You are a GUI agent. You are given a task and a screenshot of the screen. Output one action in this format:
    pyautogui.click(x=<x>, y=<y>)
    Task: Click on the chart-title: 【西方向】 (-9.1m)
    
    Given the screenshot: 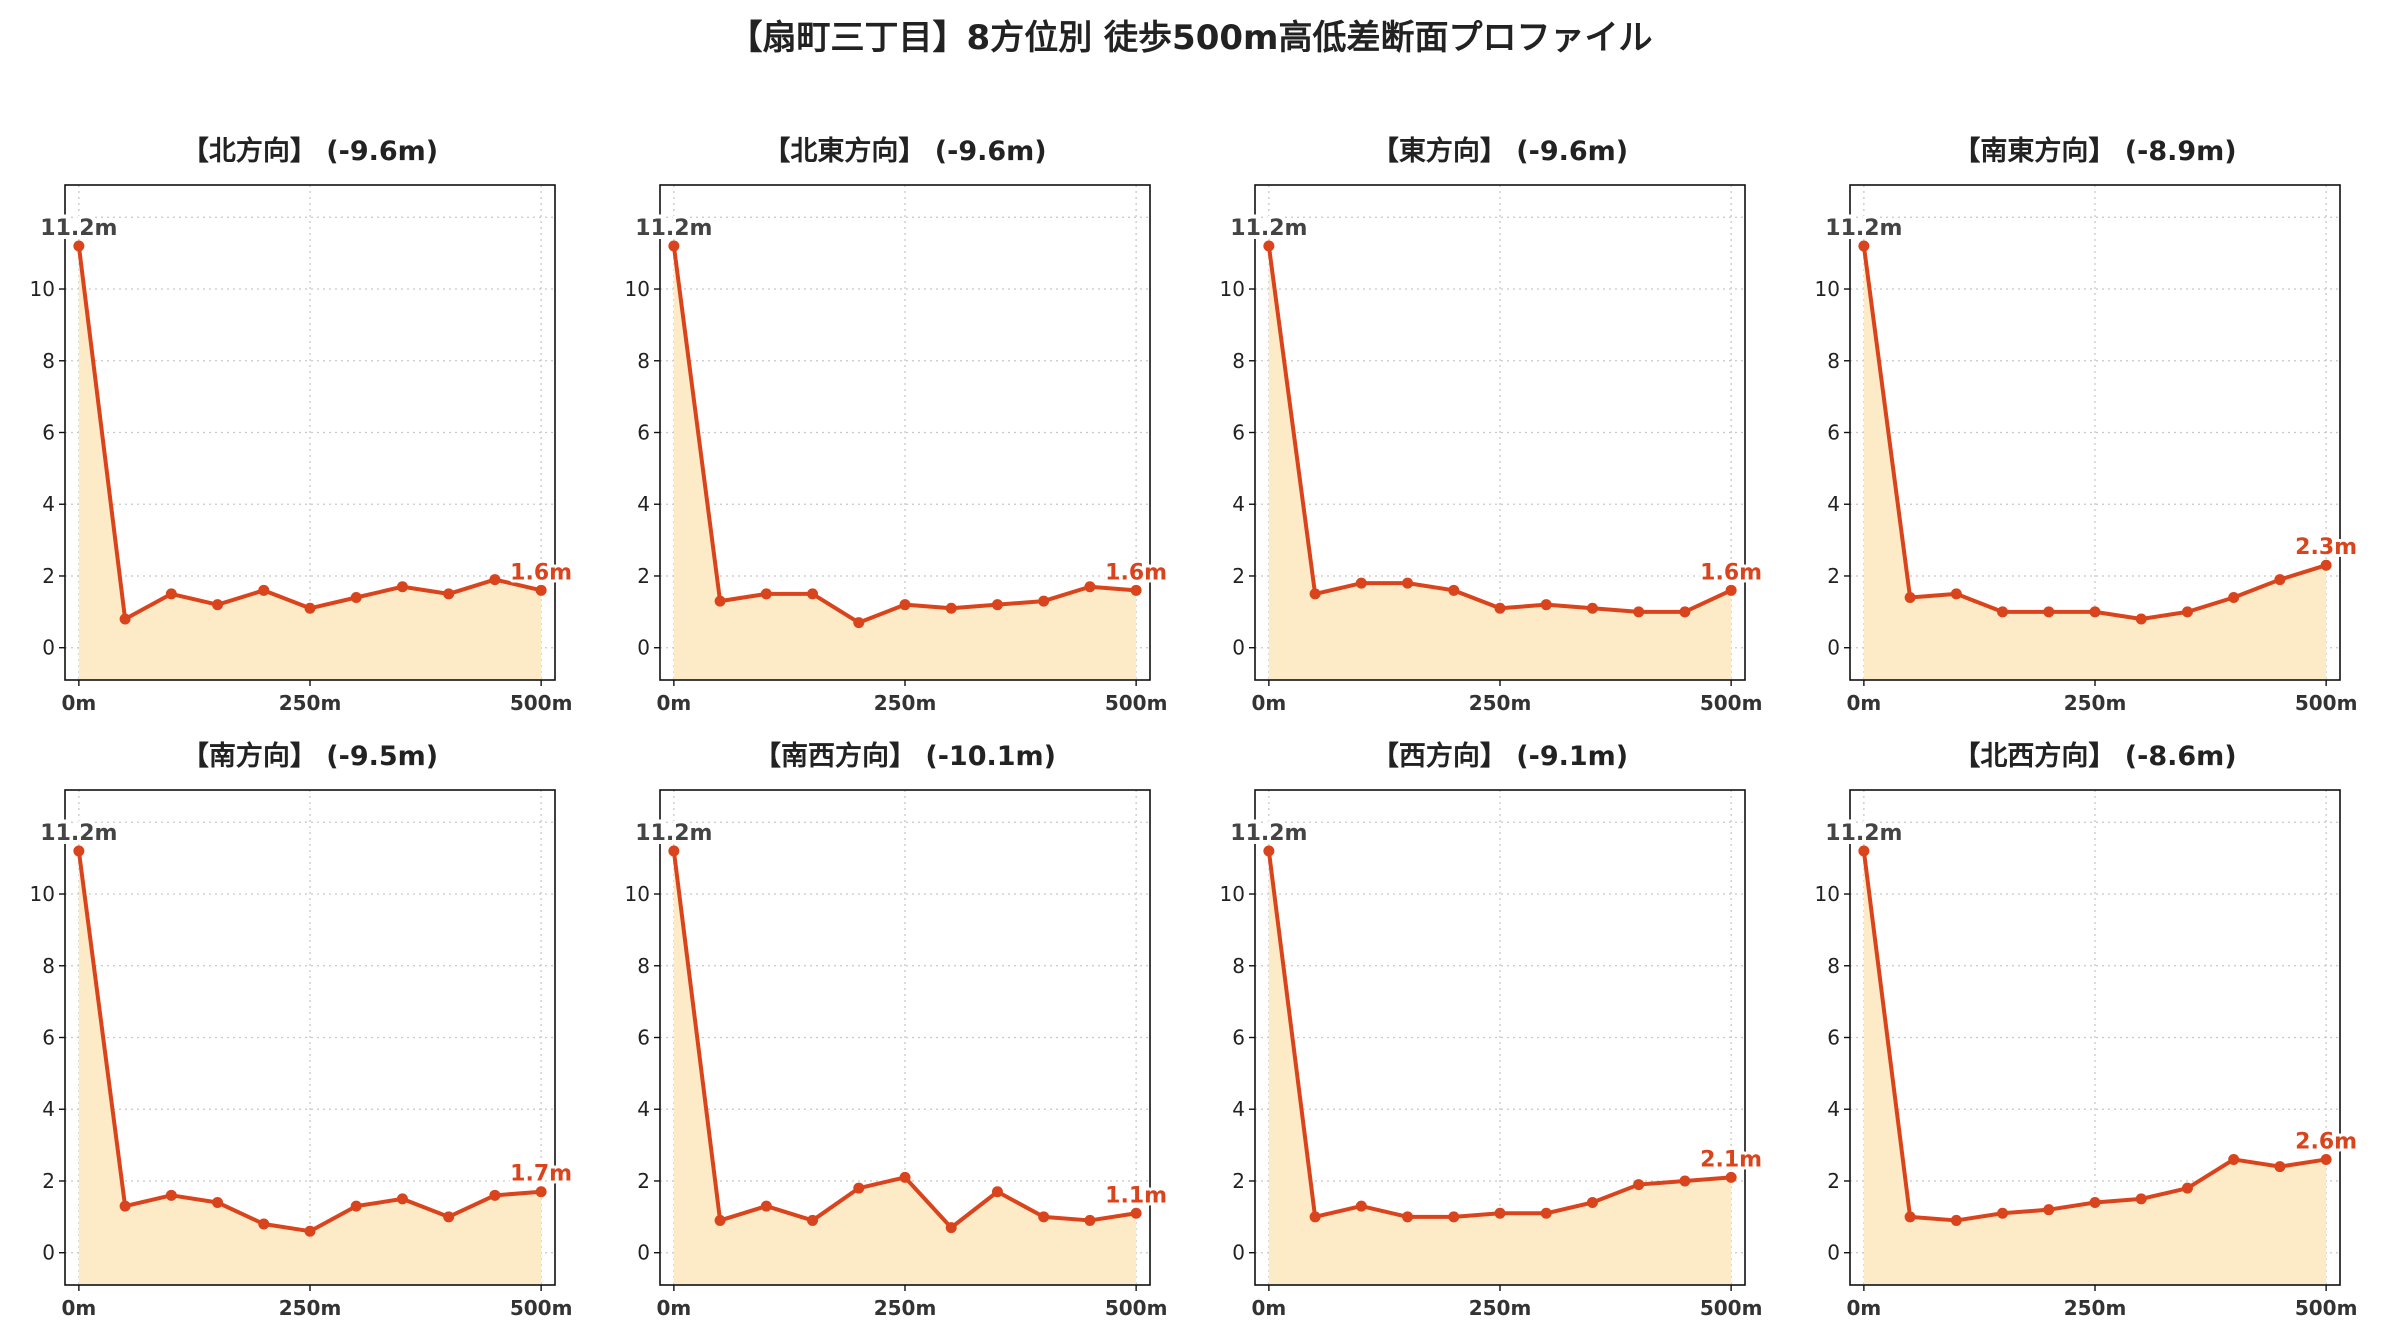 What is the action you would take?
    pyautogui.click(x=1500, y=756)
    